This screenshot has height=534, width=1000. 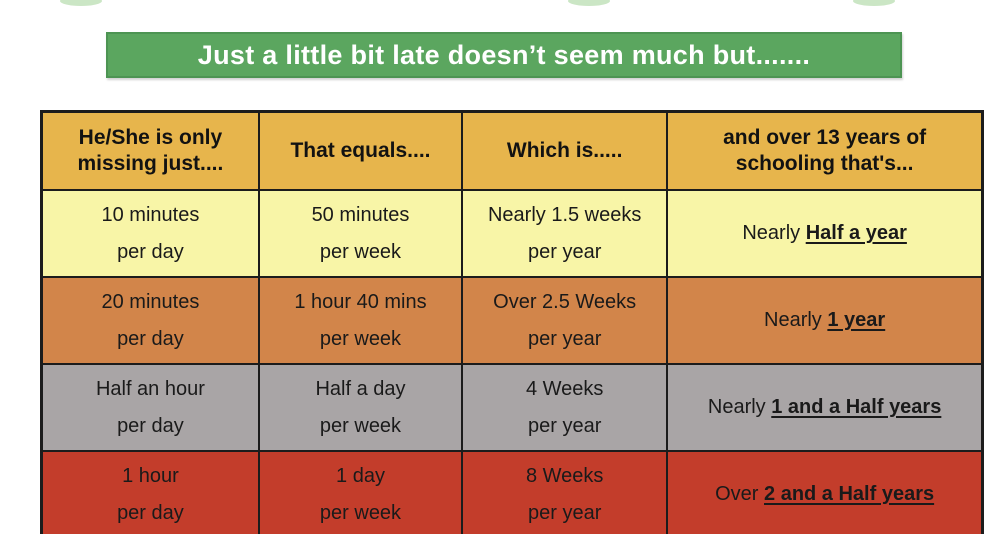 I want to click on cell-lines: 8 Weeks per year, so click(x=564, y=495).